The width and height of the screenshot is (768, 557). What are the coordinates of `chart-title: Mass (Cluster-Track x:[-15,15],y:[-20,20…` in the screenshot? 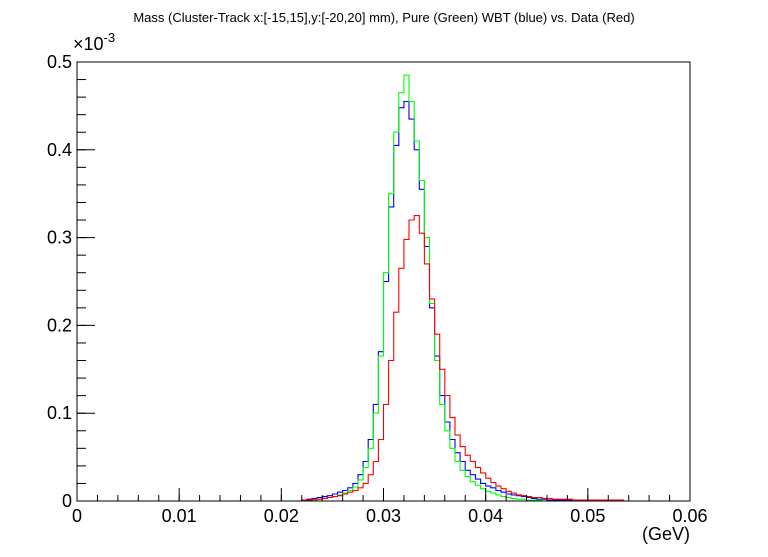 It's located at (383, 17).